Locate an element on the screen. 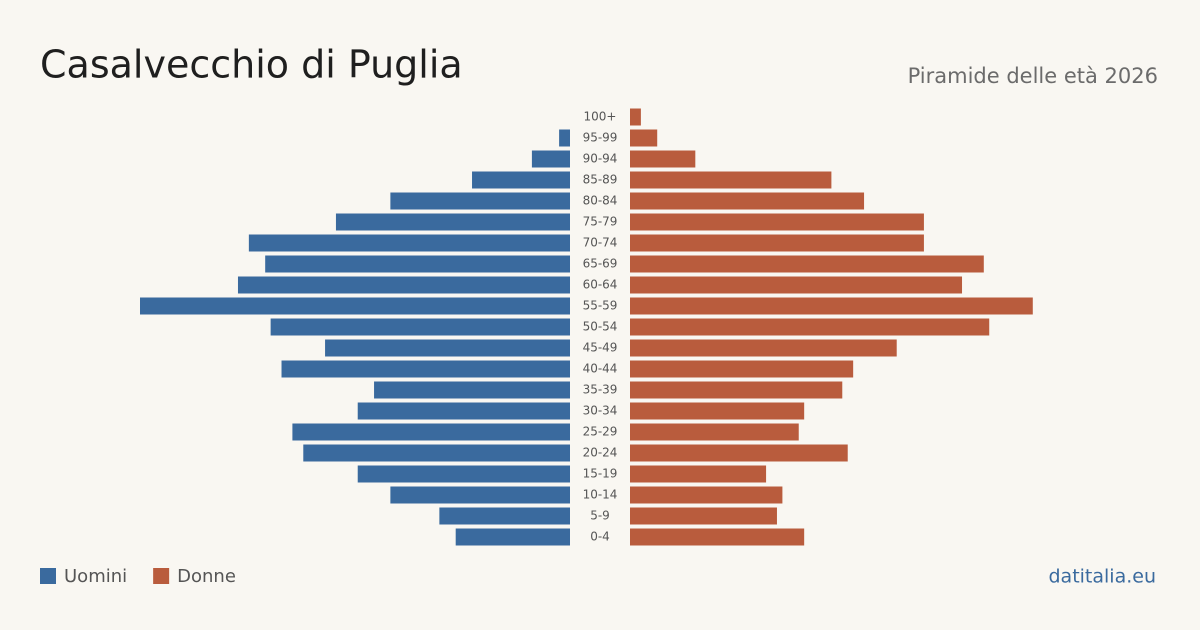  source: datitalia.eu is located at coordinates (1103, 577).